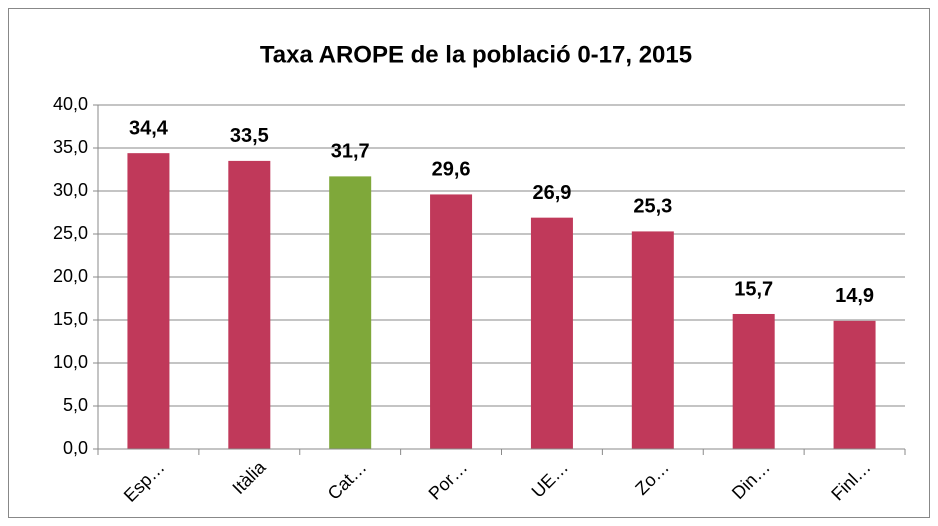 This screenshot has width=938, height=526. Describe the element at coordinates (70, 233) in the screenshot. I see `y-tick-label: 25,0` at that location.